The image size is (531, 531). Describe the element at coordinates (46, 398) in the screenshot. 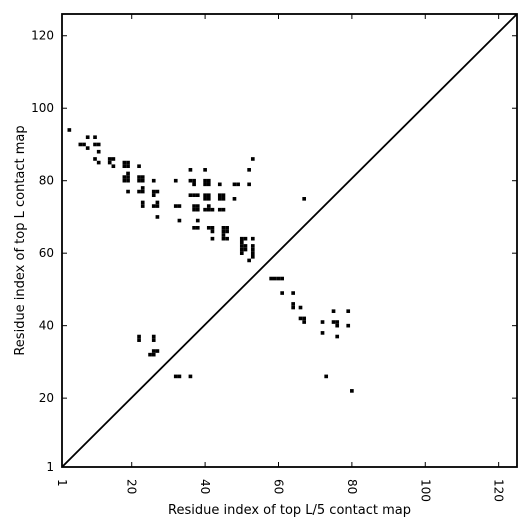

I see `y-tick-label: 20` at that location.